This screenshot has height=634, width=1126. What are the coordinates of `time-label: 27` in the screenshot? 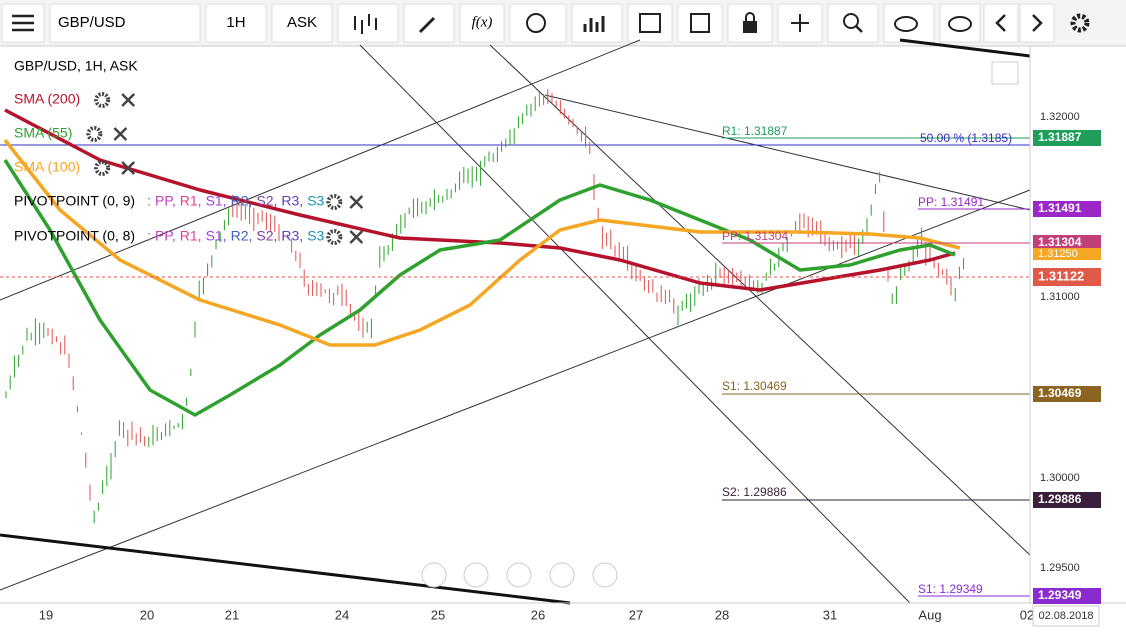 It's located at (636, 614).